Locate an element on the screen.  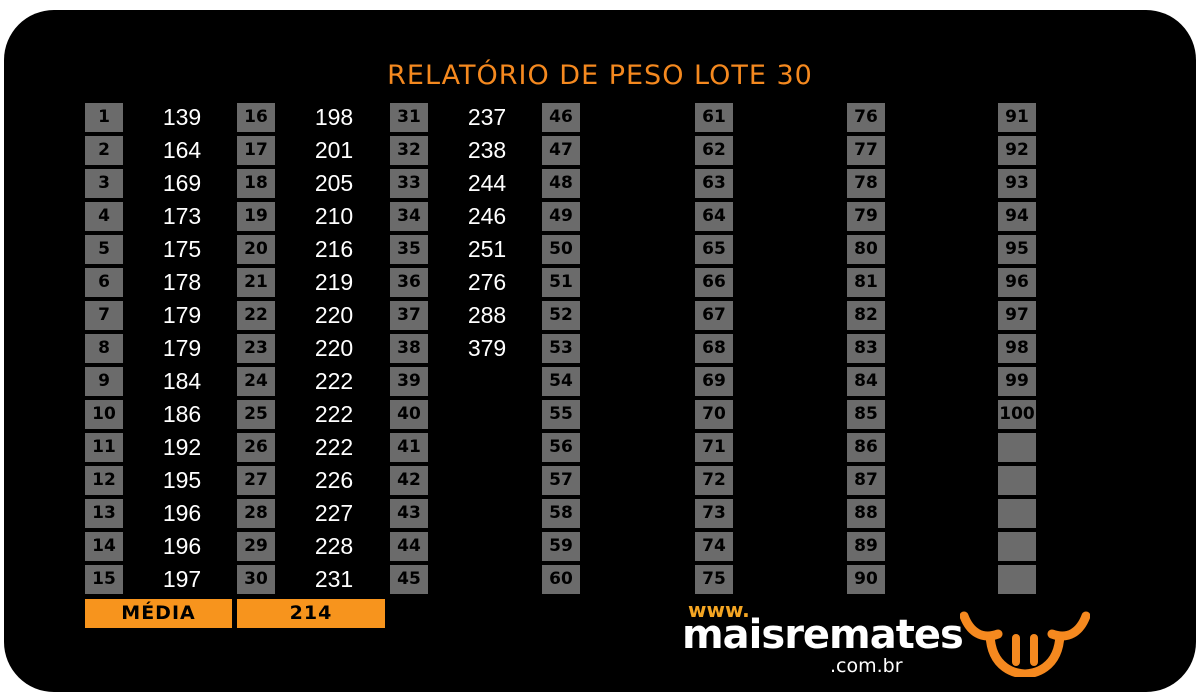
weight-value: 186 is located at coordinates (182, 414).